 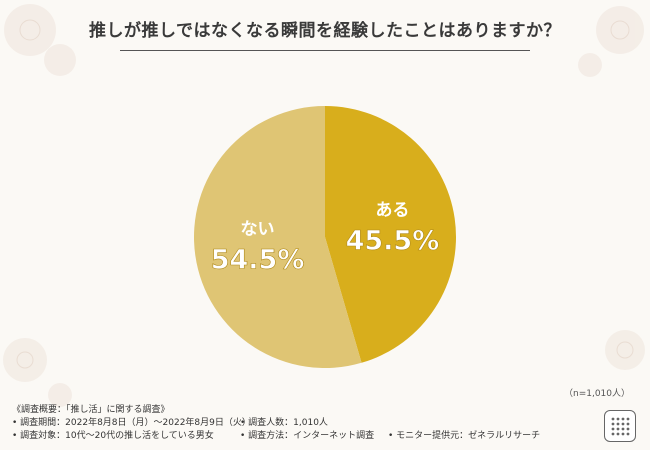 What do you see at coordinates (113, 436) in the screenshot?
I see `survey-target: • 調査対象：10代～20代の推し活をしている男女` at bounding box center [113, 436].